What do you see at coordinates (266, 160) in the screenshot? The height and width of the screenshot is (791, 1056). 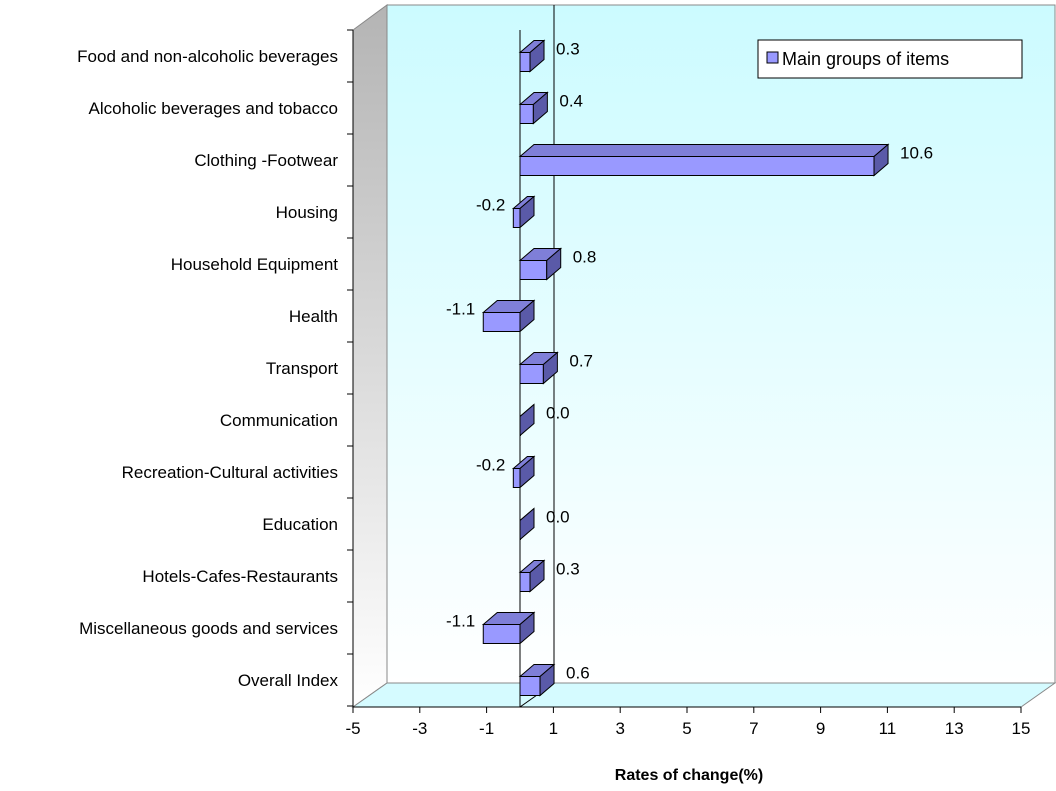 I see `category-label: Clothing -Footwear` at bounding box center [266, 160].